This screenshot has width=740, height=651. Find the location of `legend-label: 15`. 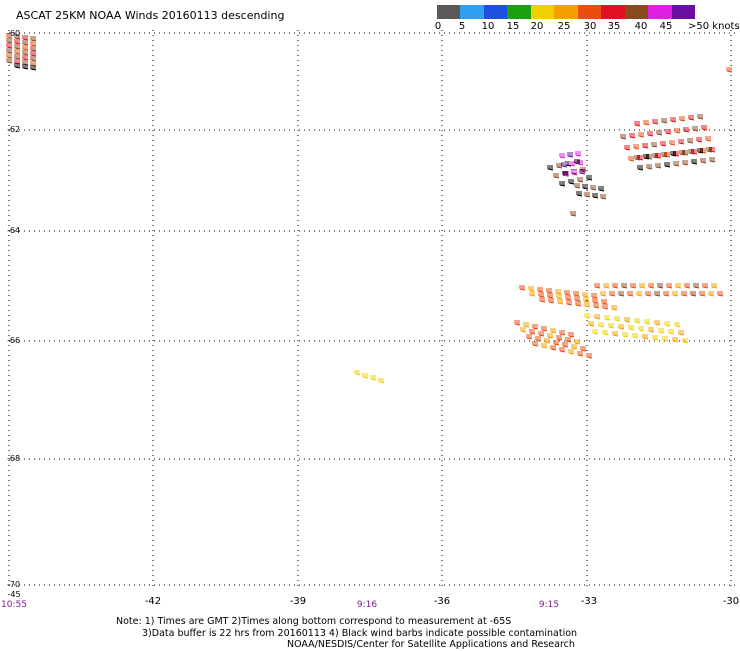

legend-label: 15 is located at coordinates (513, 26).